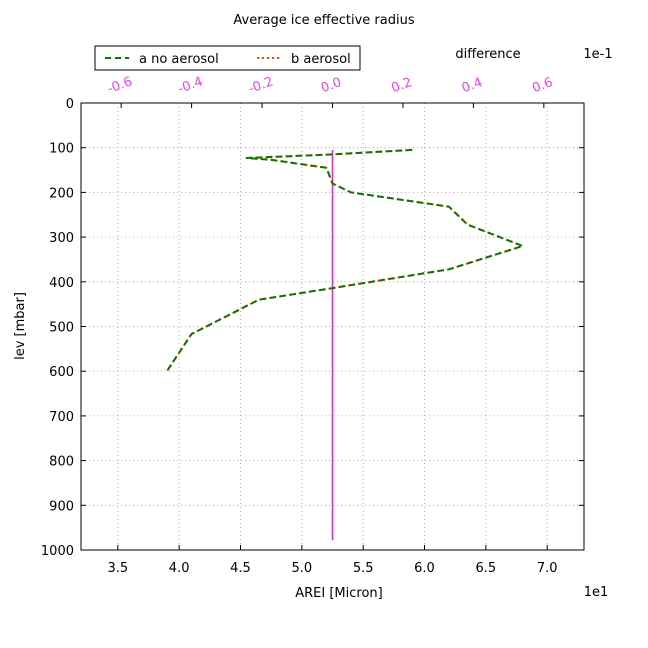 The width and height of the screenshot is (648, 648). Describe the element at coordinates (57, 551) in the screenshot. I see `y-tick-label: 1000` at that location.